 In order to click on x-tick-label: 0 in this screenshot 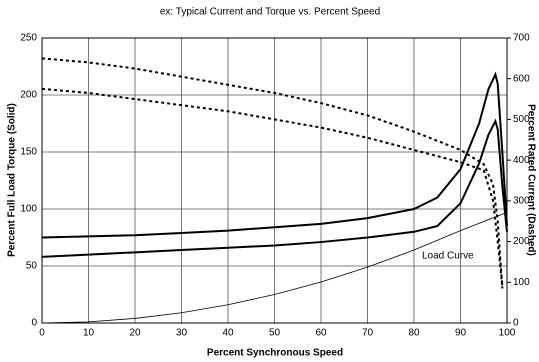, I will do `click(42, 333)`.